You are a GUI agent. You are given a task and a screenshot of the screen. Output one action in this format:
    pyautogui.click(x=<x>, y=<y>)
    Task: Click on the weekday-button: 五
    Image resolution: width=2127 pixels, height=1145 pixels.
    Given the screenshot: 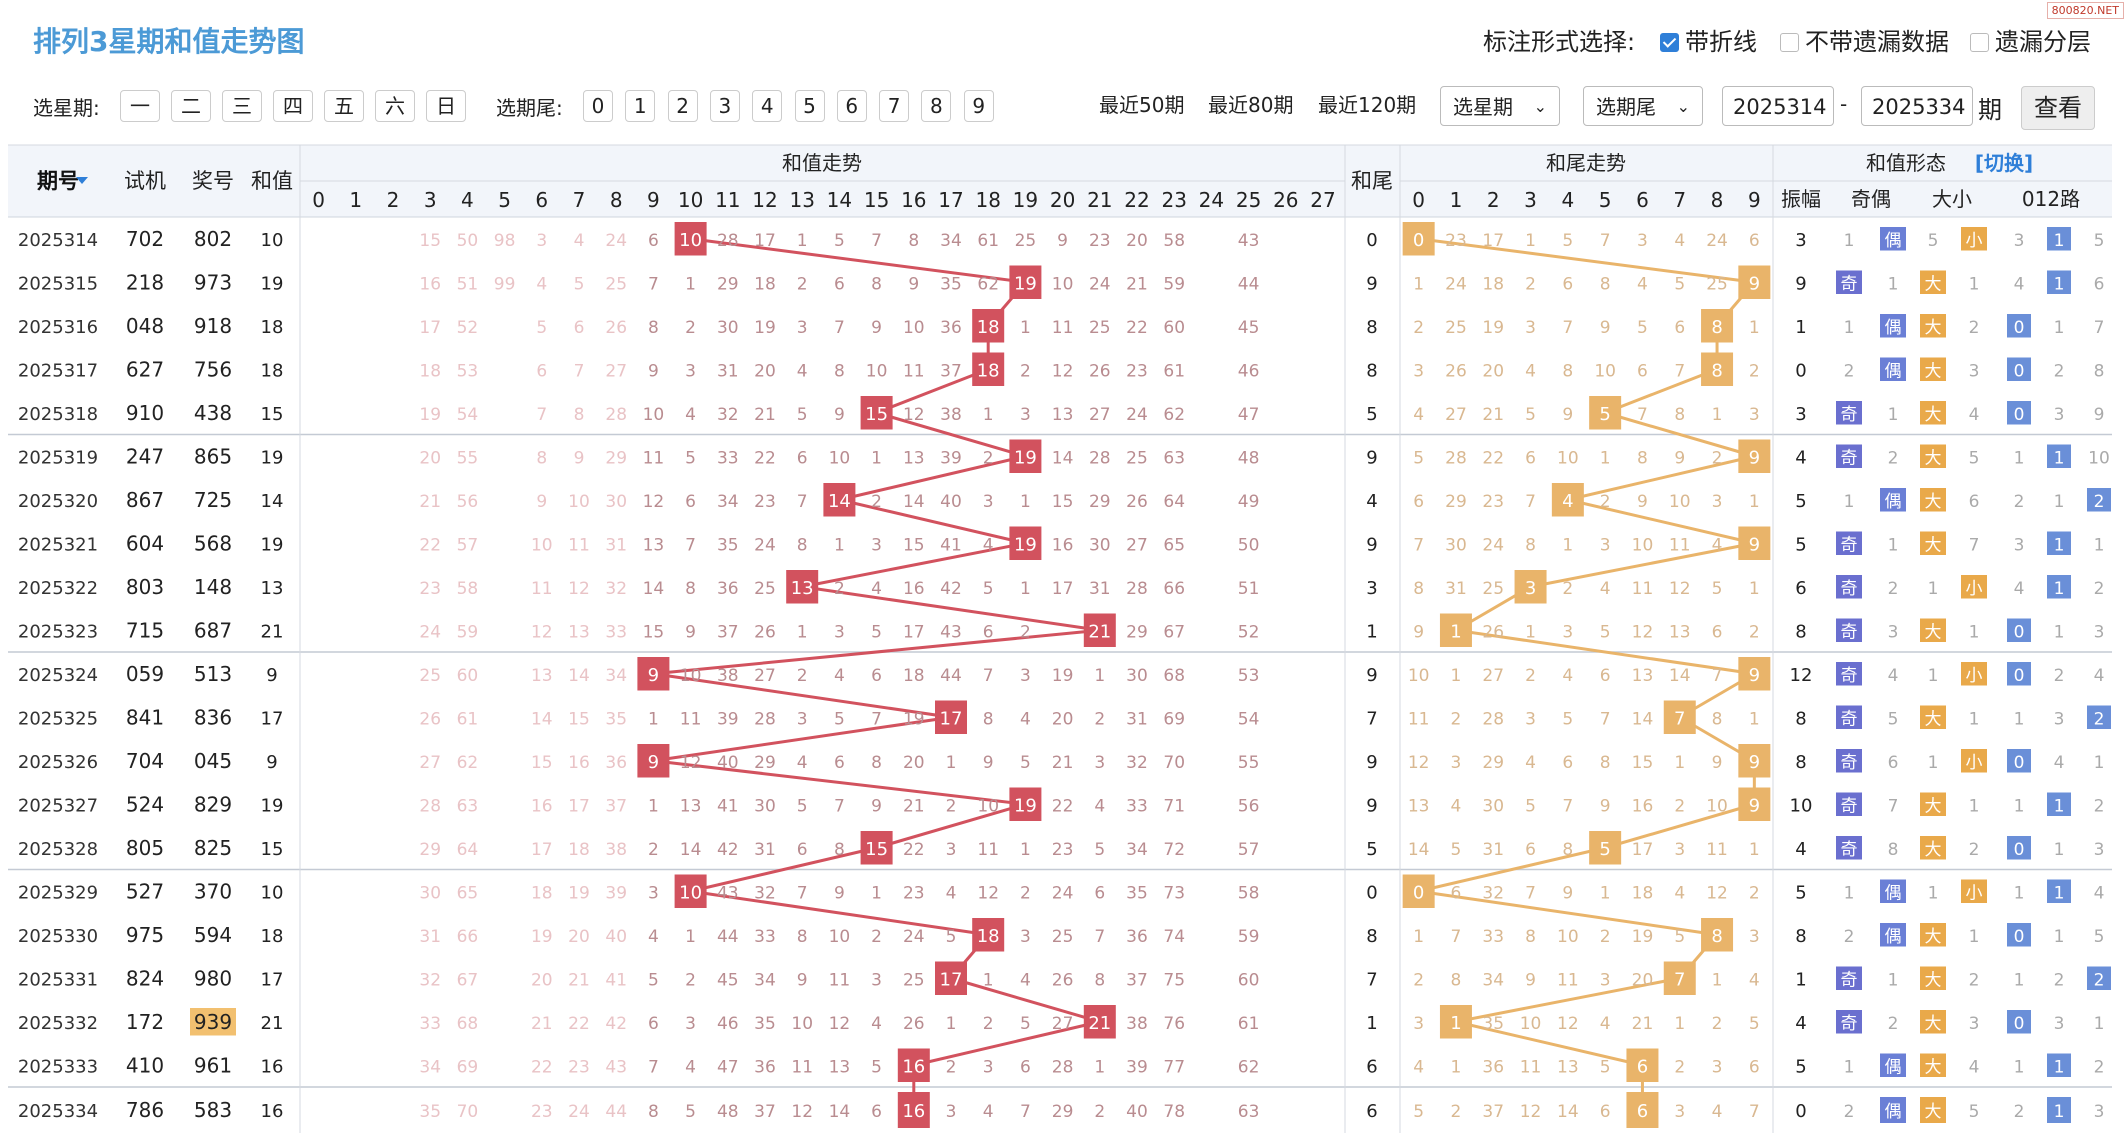 What is the action you would take?
    pyautogui.click(x=344, y=106)
    